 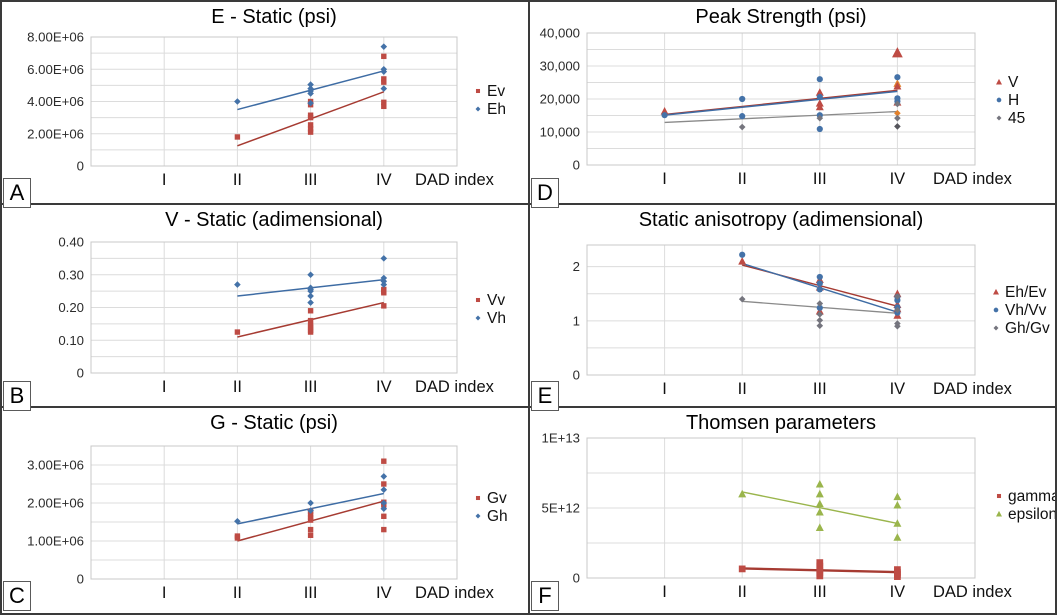 What do you see at coordinates (71, 274) in the screenshot?
I see `svg-text: 0.30` at bounding box center [71, 274].